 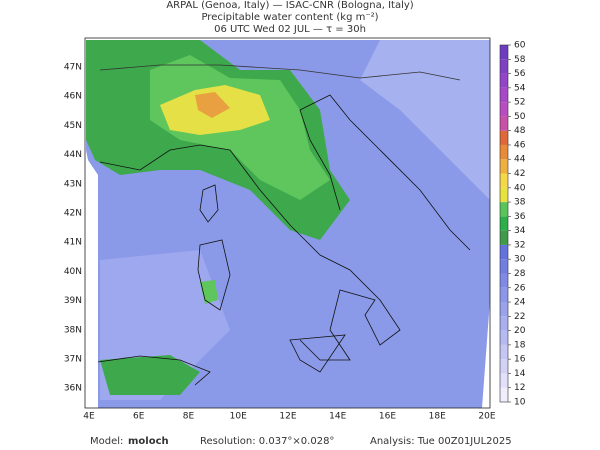 I want to click on field-wet, so click(x=150, y=375).